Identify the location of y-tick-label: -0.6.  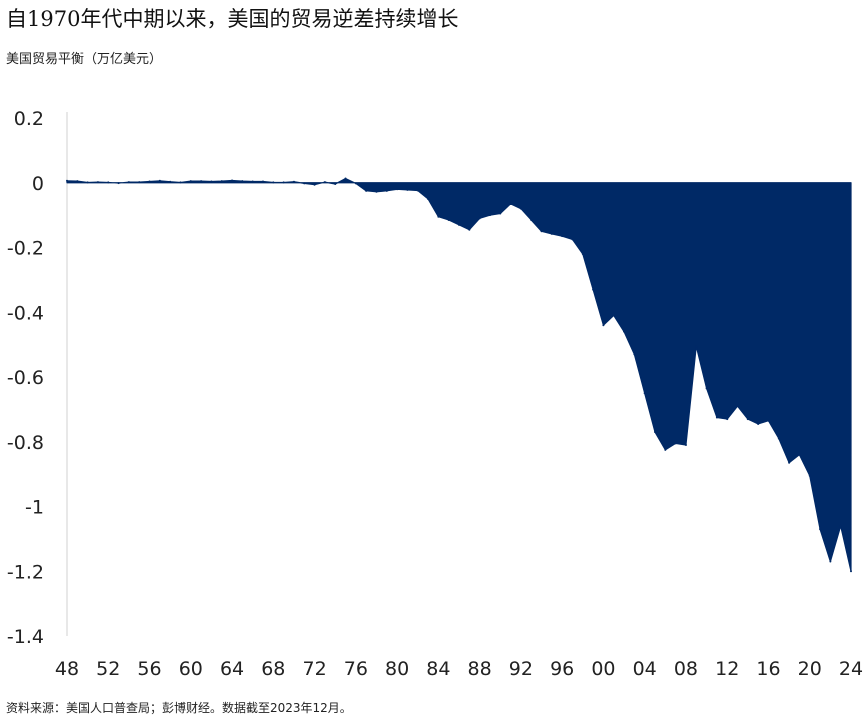
(25, 378).